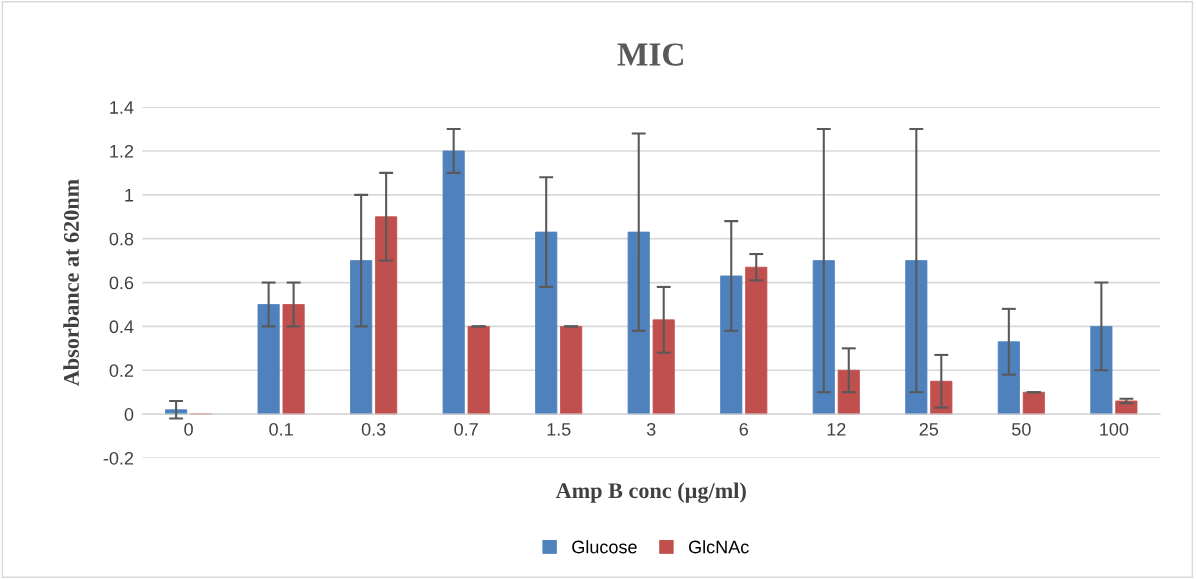 Image resolution: width=1196 pixels, height=579 pixels. Describe the element at coordinates (718, 547) in the screenshot. I see `legend-label: GlcNAc` at that location.